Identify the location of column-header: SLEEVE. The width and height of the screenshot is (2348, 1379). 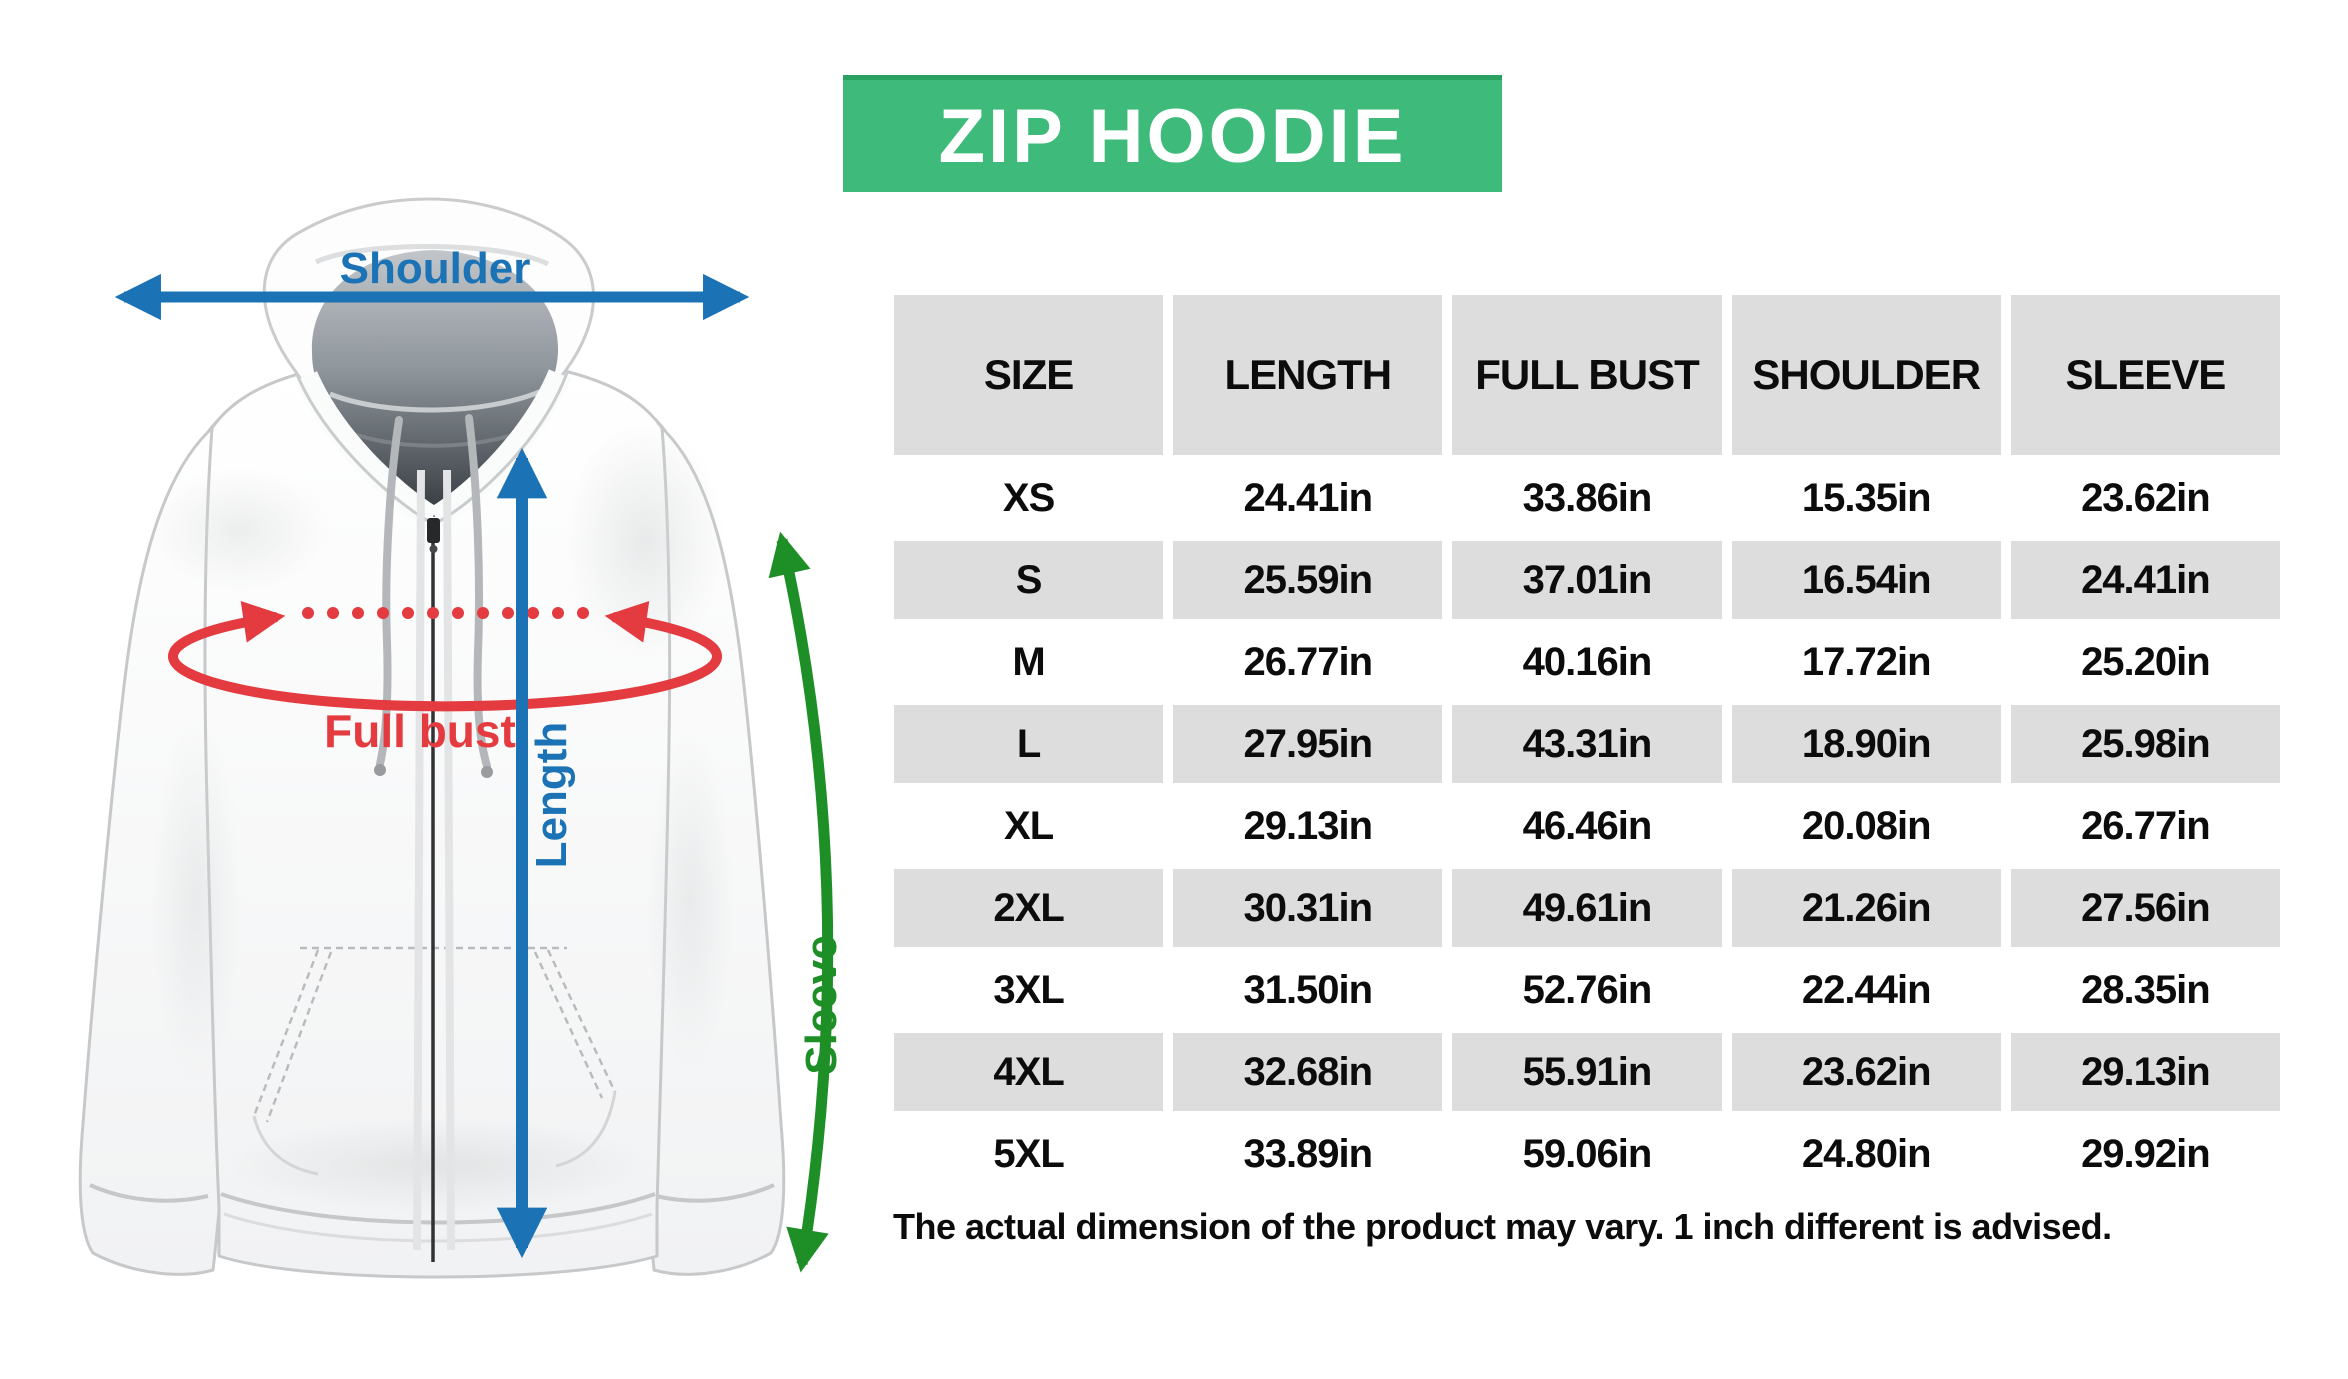
(2145, 375).